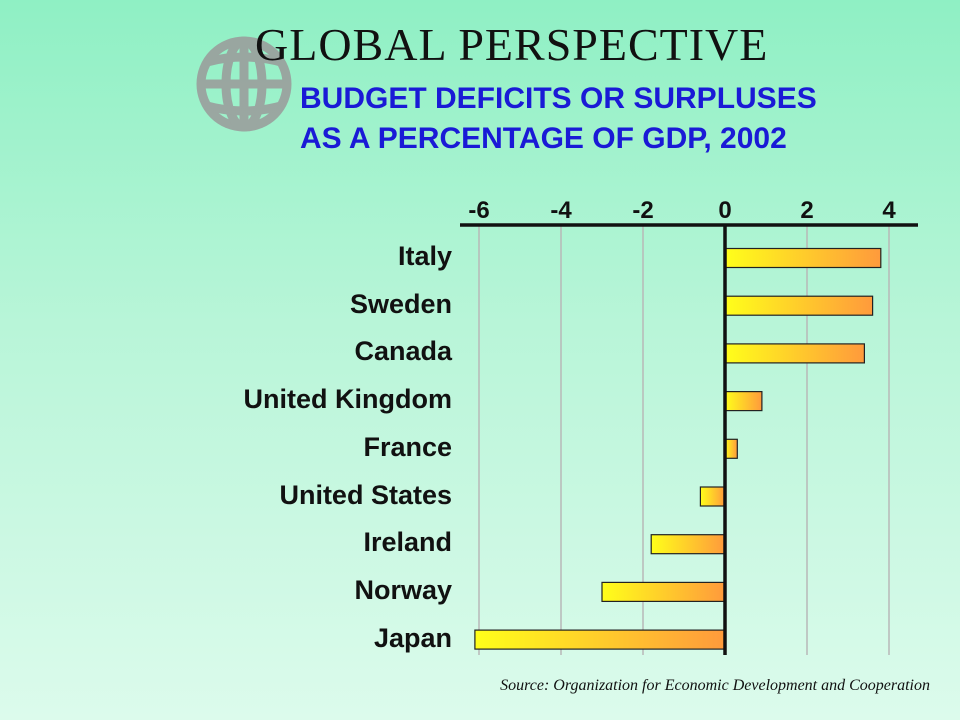 The image size is (960, 720). Describe the element at coordinates (512, 44) in the screenshot. I see `slide-title: GLOBAL PERSPECTIVE` at that location.